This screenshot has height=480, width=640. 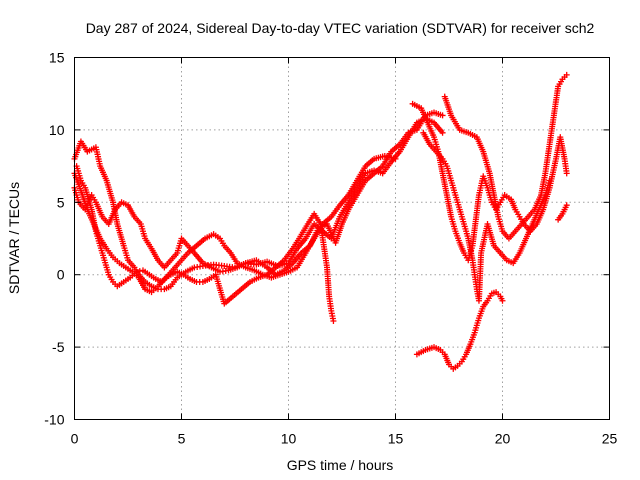 What do you see at coordinates (14, 238) in the screenshot?
I see `y-axis-label: SDTVAR / TECUs` at bounding box center [14, 238].